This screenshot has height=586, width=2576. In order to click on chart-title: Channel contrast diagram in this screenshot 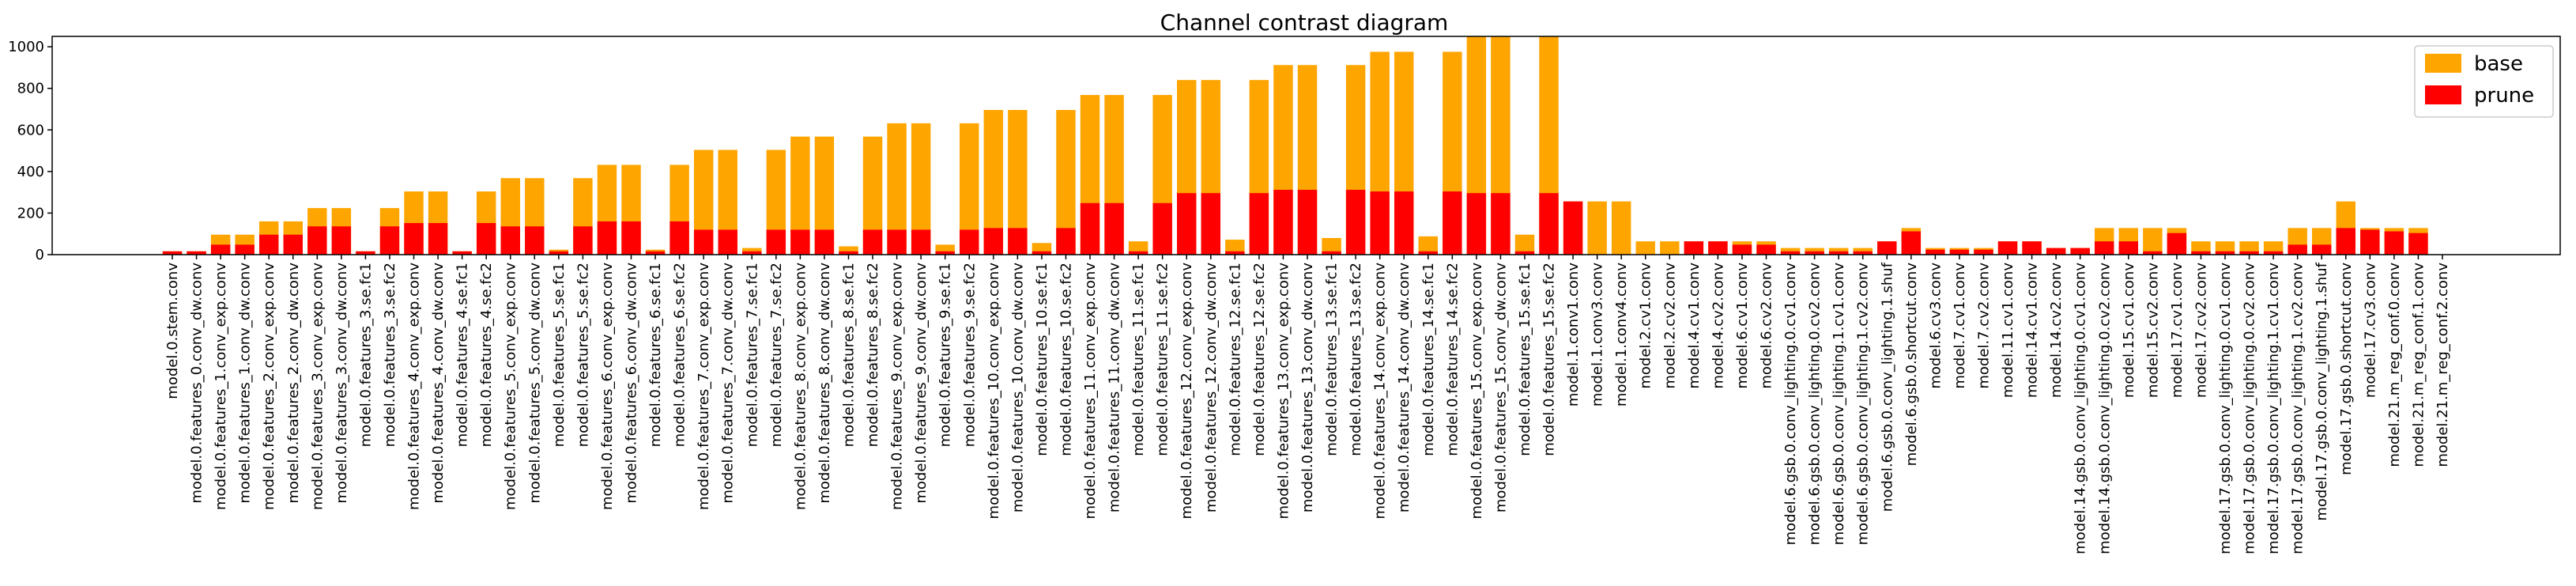, I will do `click(1304, 22)`.